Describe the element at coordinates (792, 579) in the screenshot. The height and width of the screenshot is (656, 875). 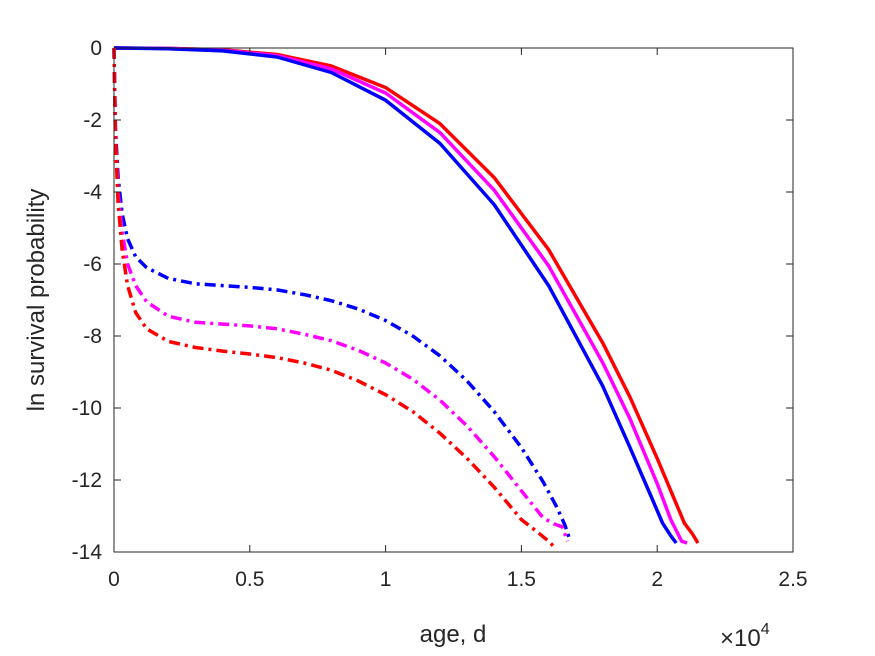
I see `x-tick-label: 2.5` at that location.